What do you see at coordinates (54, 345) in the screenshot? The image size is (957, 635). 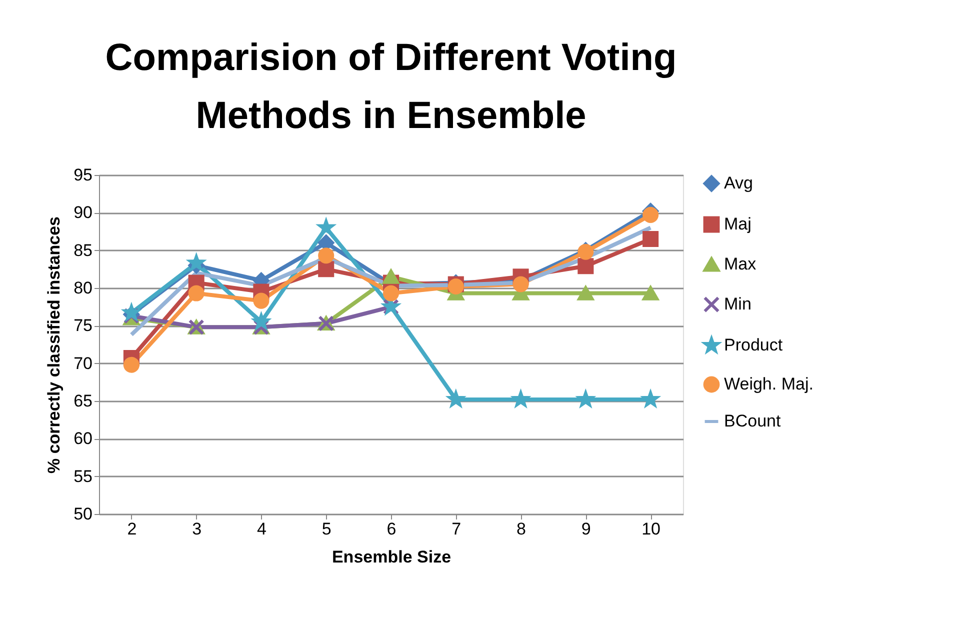 I see `y-axis-title: % correctly classified instances` at bounding box center [54, 345].